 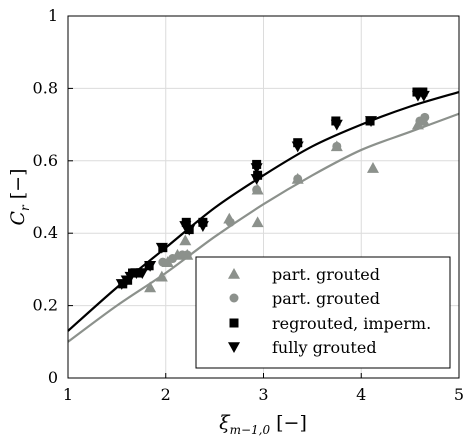 I want to click on x-tick-label: 1, so click(x=68, y=394).